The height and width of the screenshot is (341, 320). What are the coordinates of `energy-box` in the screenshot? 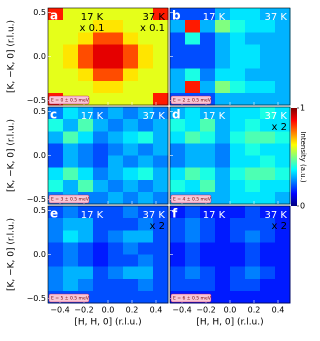 It's located at (69, 100).